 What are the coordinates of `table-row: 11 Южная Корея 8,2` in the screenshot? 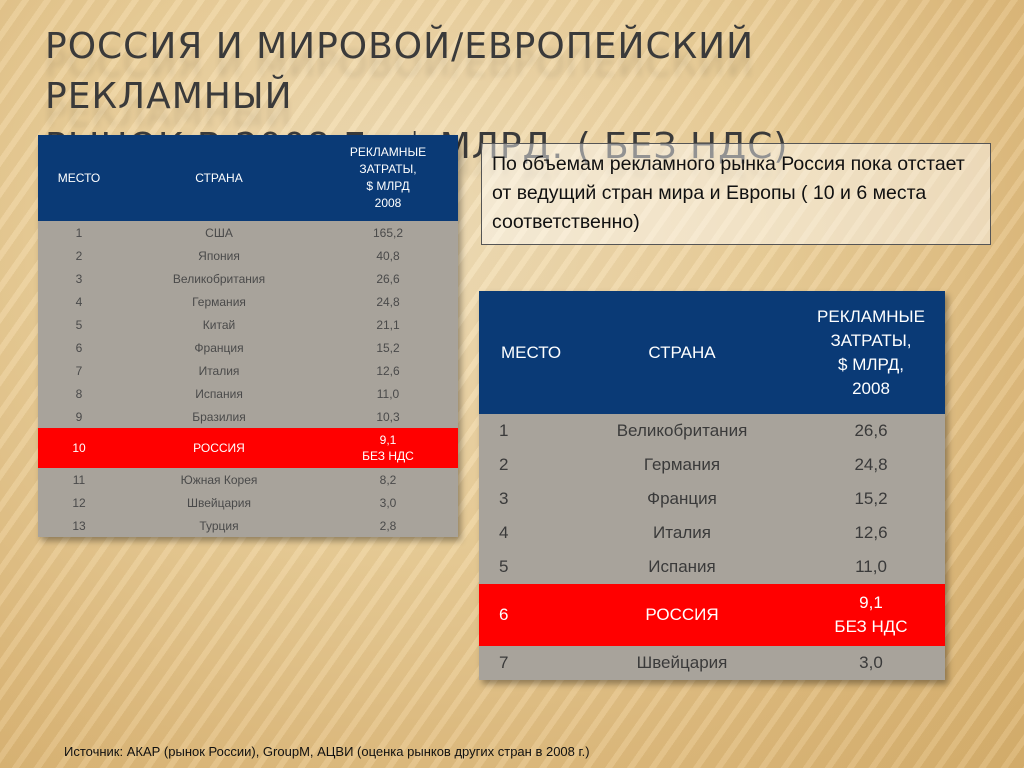 It's located at (248, 479).